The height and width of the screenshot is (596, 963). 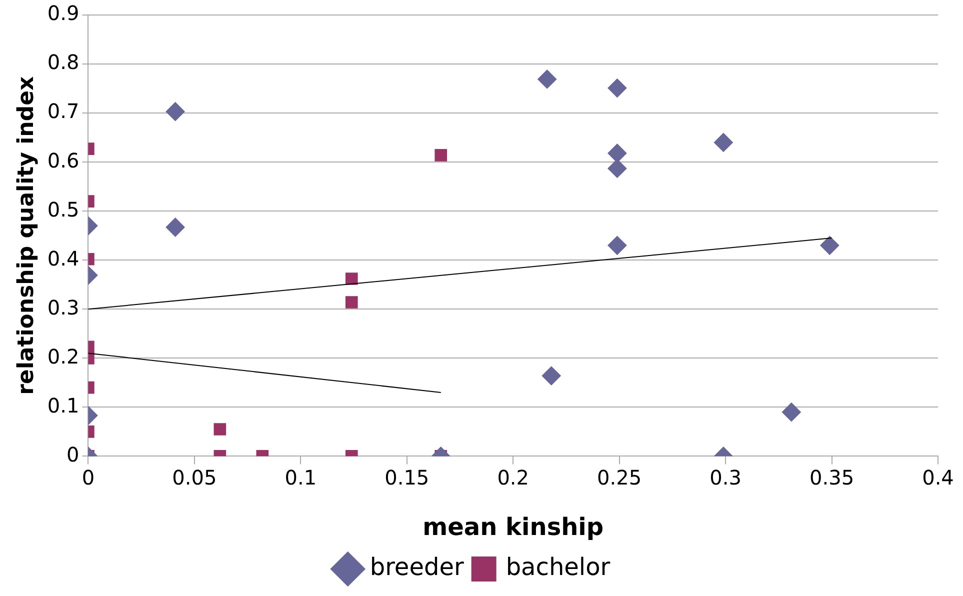 What do you see at coordinates (726, 477) in the screenshot?
I see `x-tick-label: 0.3` at bounding box center [726, 477].